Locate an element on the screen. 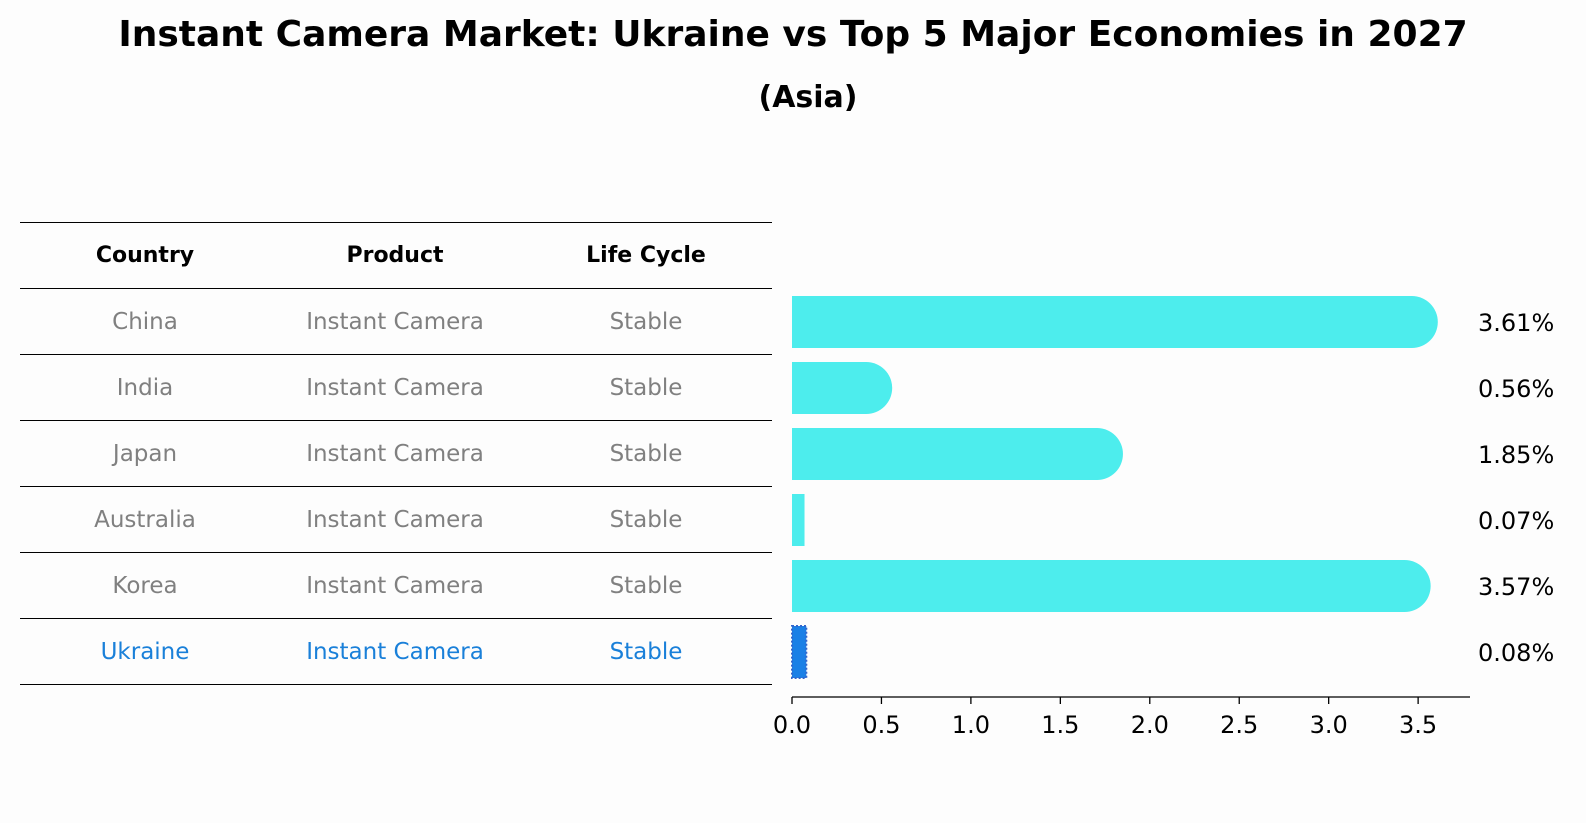 This screenshot has height=823, width=1586. x-tick-label: 0.5 is located at coordinates (881, 725).